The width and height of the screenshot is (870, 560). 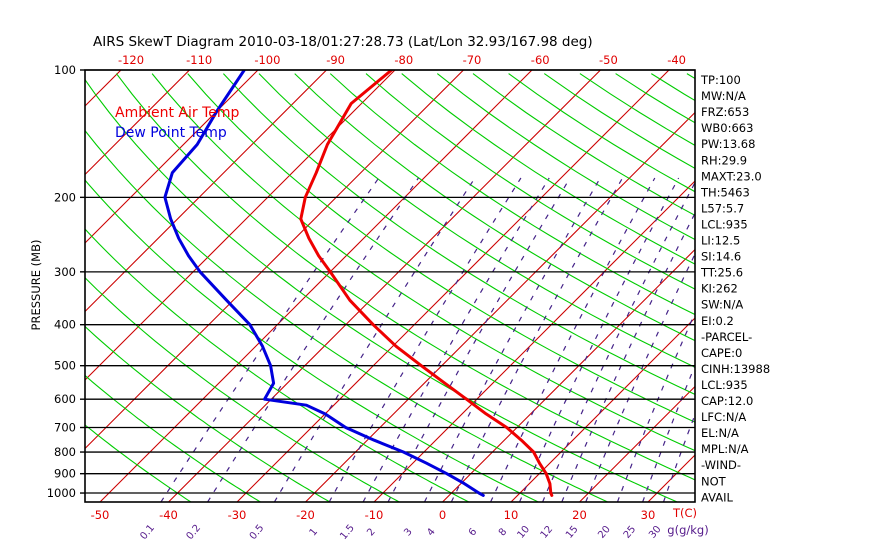 What do you see at coordinates (511, 515) in the screenshot?
I see `bottom-temp-label: 10` at bounding box center [511, 515].